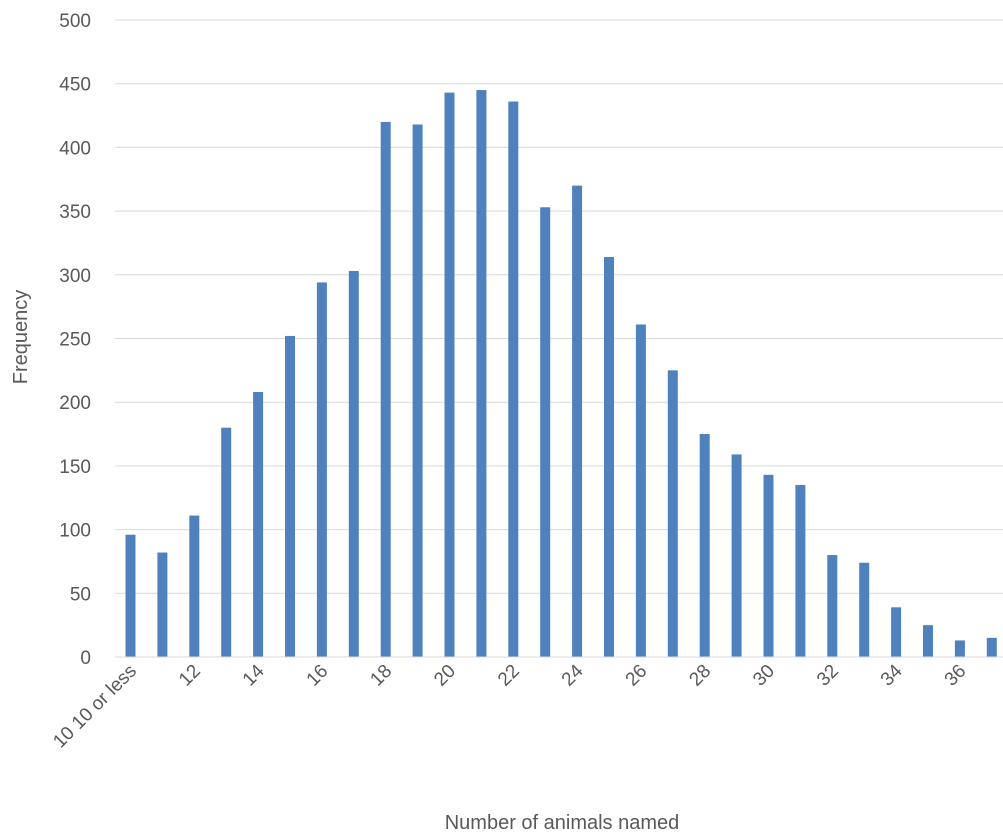 The image size is (1003, 838). What do you see at coordinates (254, 675) in the screenshot?
I see `x-tick-label: 14` at bounding box center [254, 675].